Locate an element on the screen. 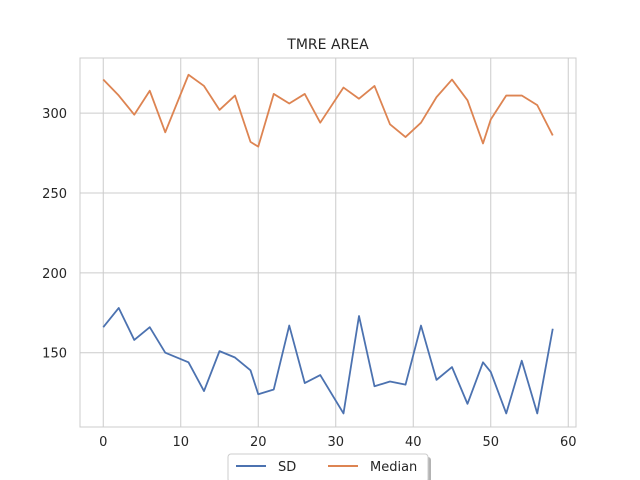  legend-label-sd: SD is located at coordinates (287, 467).